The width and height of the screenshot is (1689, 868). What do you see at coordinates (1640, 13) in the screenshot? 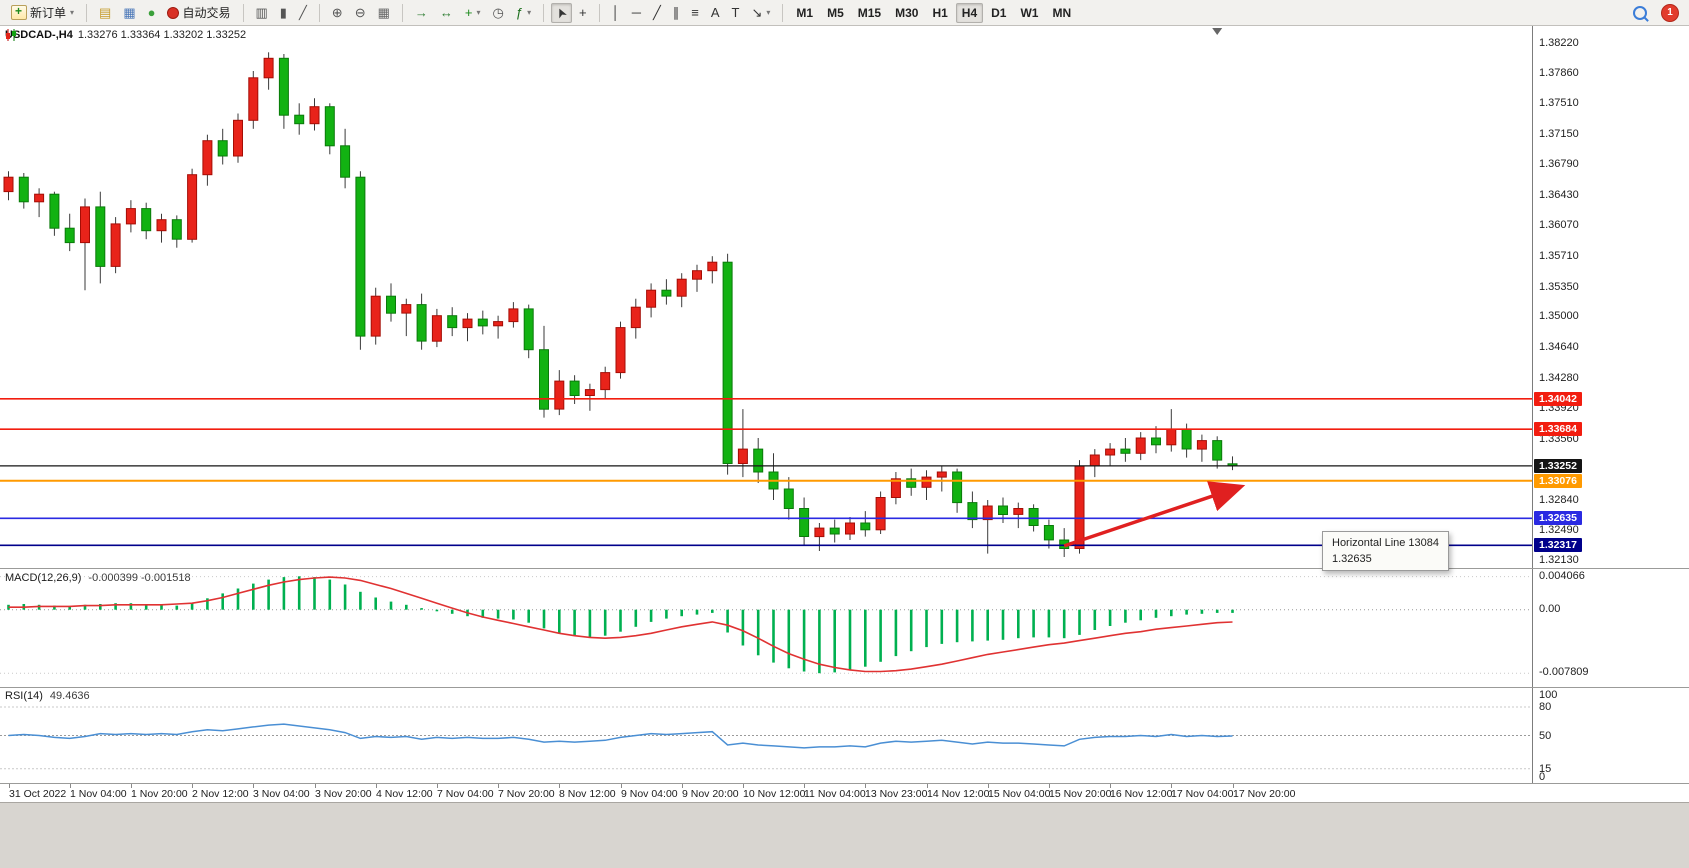
I see `search-button` at bounding box center [1640, 13].